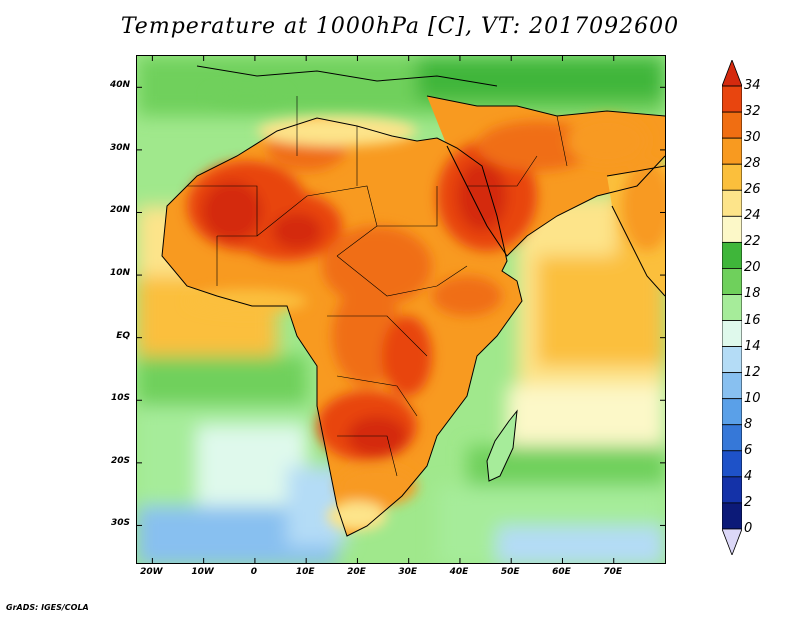  I want to click on lat-tick-label: 30S, so click(120, 523).